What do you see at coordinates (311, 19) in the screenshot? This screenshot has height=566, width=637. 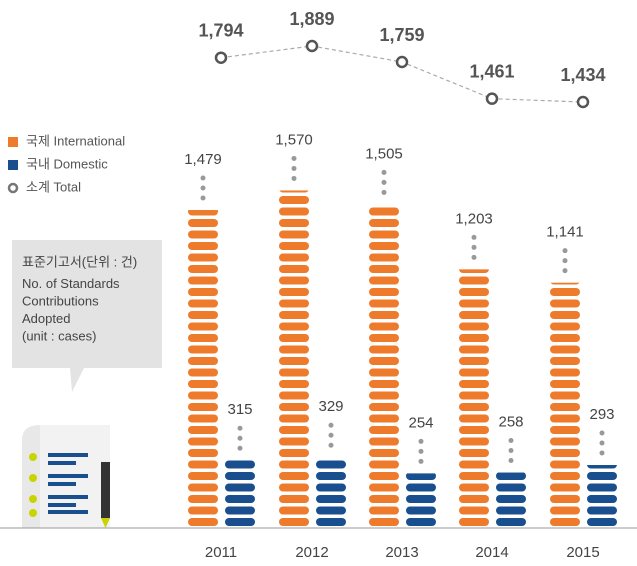 I see `total-label: 1,889` at bounding box center [311, 19].